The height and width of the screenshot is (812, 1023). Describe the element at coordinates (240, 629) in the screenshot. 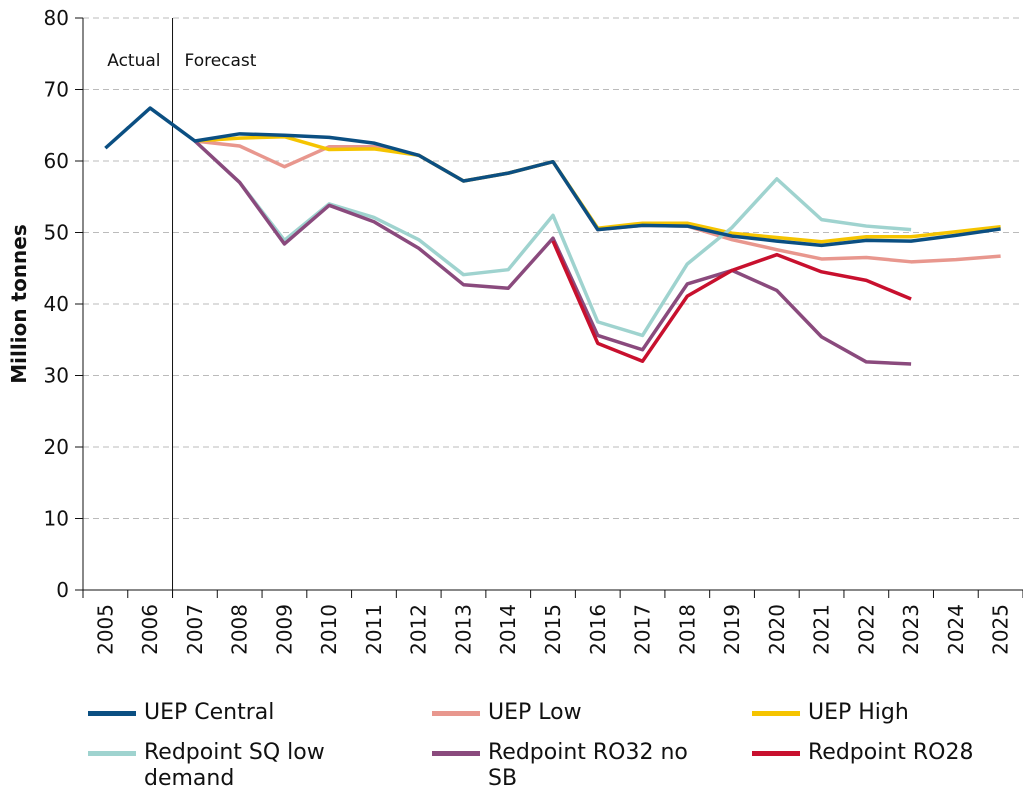

I see `x-tick-label: 2008` at that location.